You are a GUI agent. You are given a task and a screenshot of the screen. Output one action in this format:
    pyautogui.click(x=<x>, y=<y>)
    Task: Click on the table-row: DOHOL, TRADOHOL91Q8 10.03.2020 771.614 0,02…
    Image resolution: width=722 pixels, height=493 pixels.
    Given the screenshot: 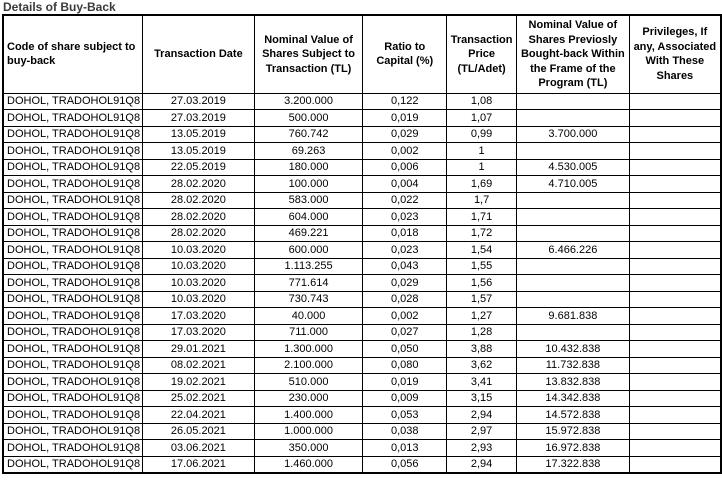 What is the action you would take?
    pyautogui.click(x=362, y=283)
    